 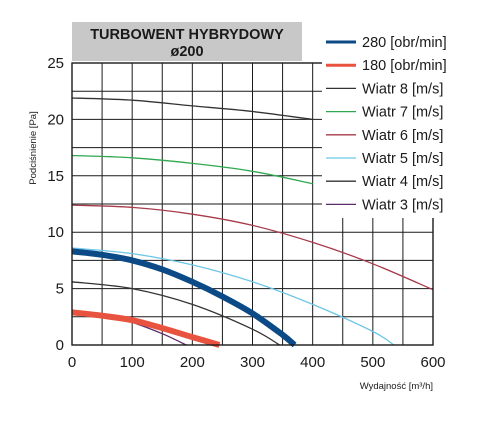 I want to click on x-tick-label: 500, so click(x=372, y=362).